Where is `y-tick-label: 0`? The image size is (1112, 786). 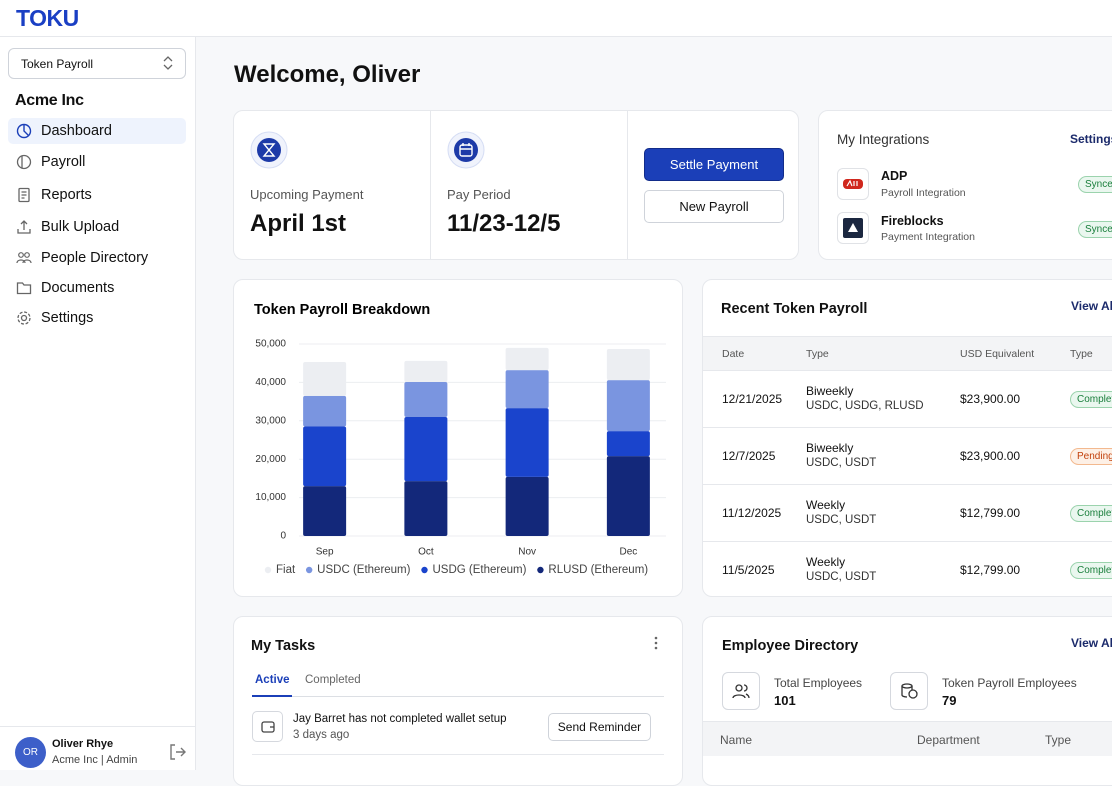 y-tick-label: 0 is located at coordinates (283, 536).